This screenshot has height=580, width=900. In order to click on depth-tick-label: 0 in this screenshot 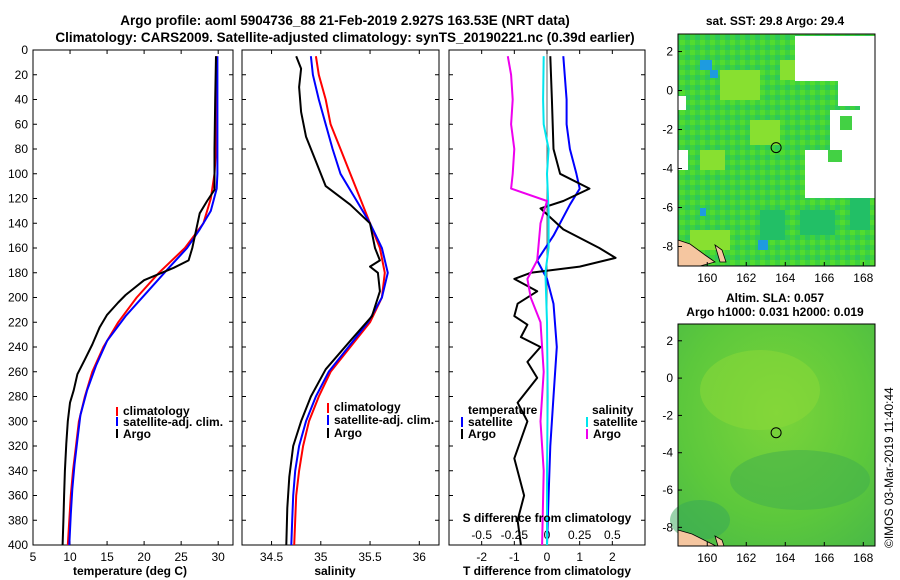, I will do `click(24, 50)`.